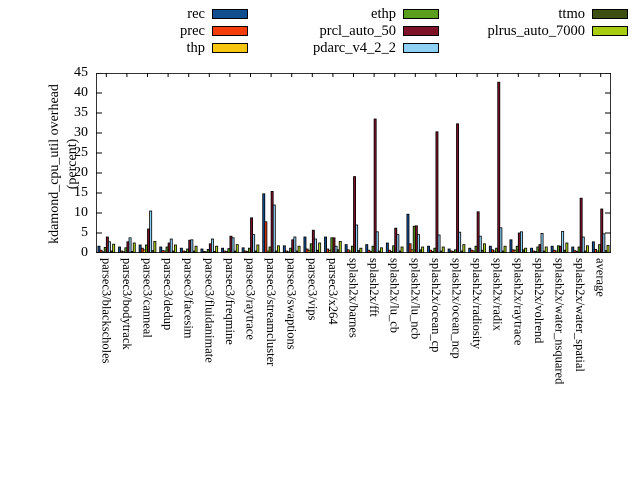 Image resolution: width=640 pixels, height=480 pixels. I want to click on bar-plrus_auto_7000-parsec3-fluidanimate, so click(217, 249).